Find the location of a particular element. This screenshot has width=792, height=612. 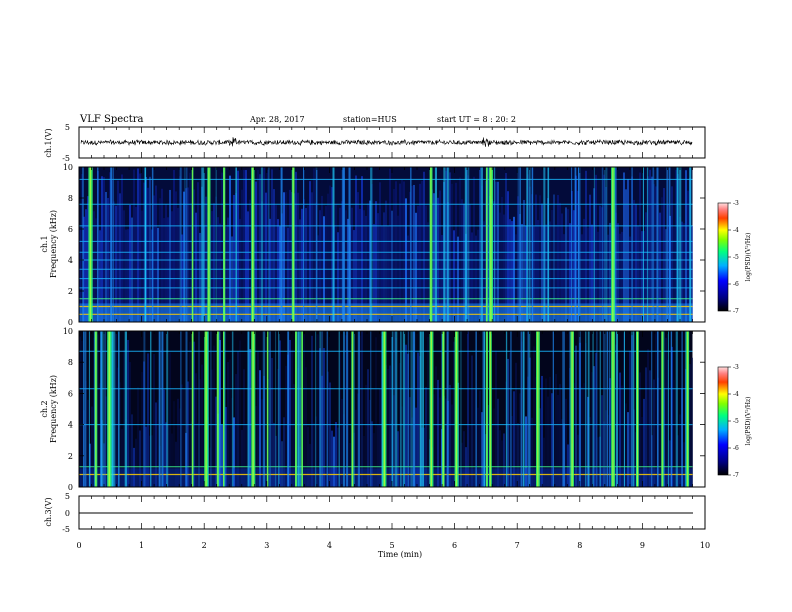

ch3-waveform-ylabel: ch.3(V) is located at coordinates (48, 511).